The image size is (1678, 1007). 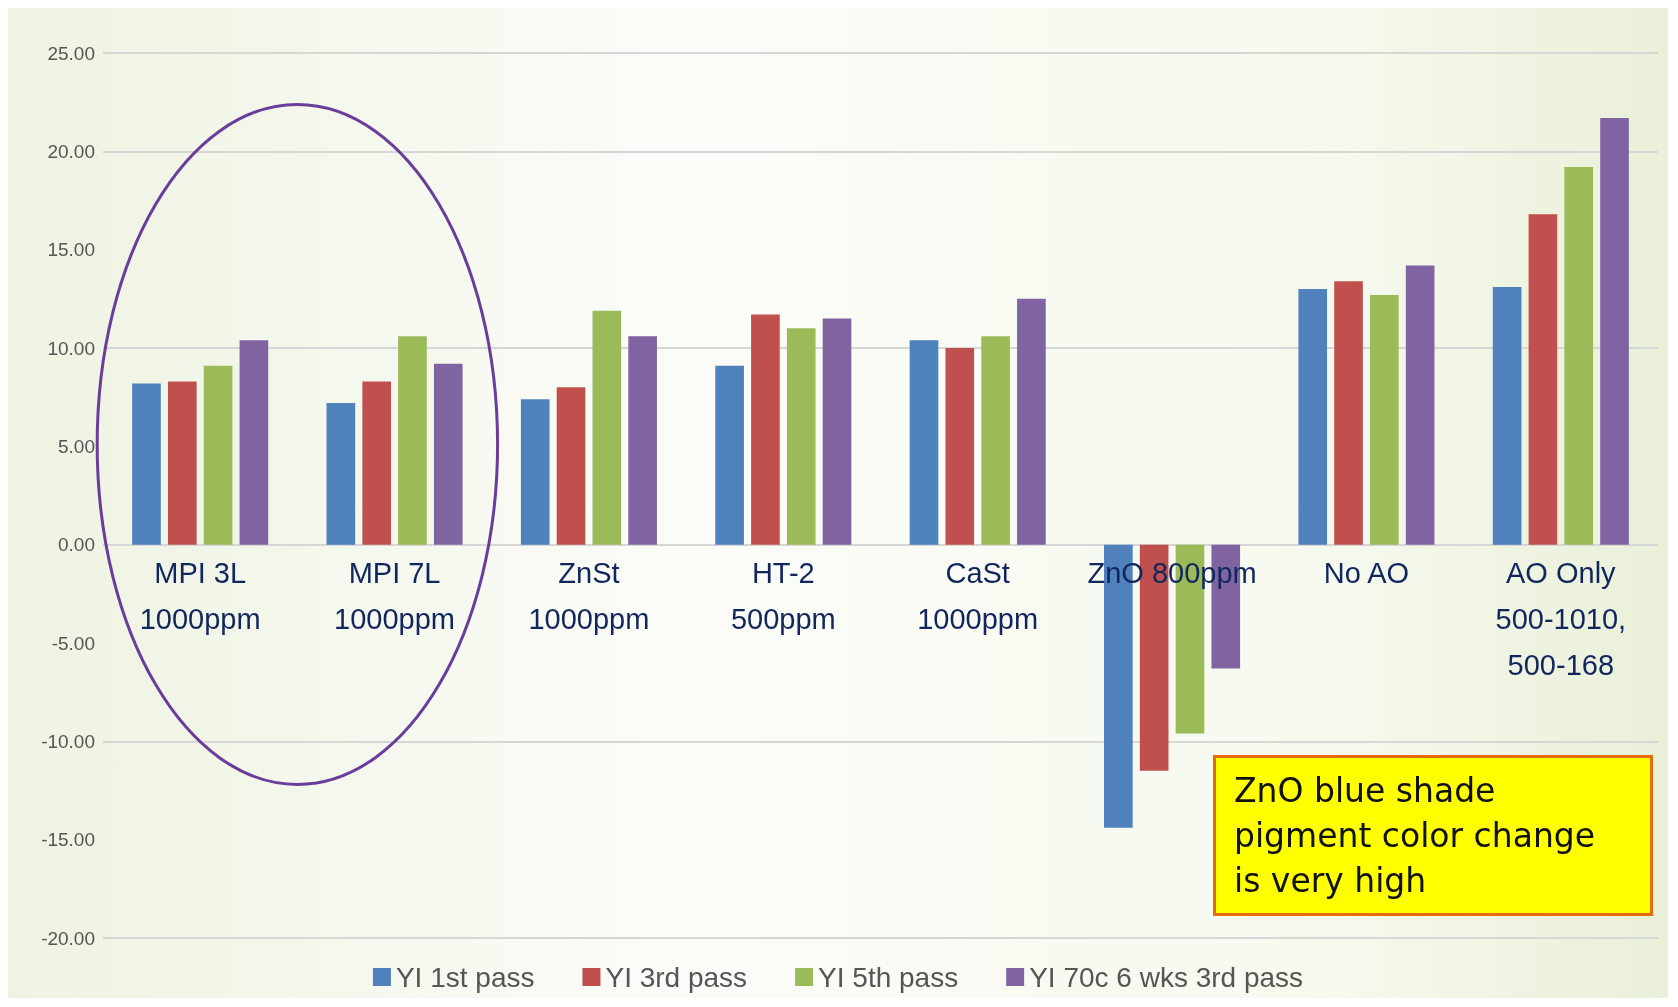 I want to click on legend-label: YI 3rd pass, so click(x=676, y=977).